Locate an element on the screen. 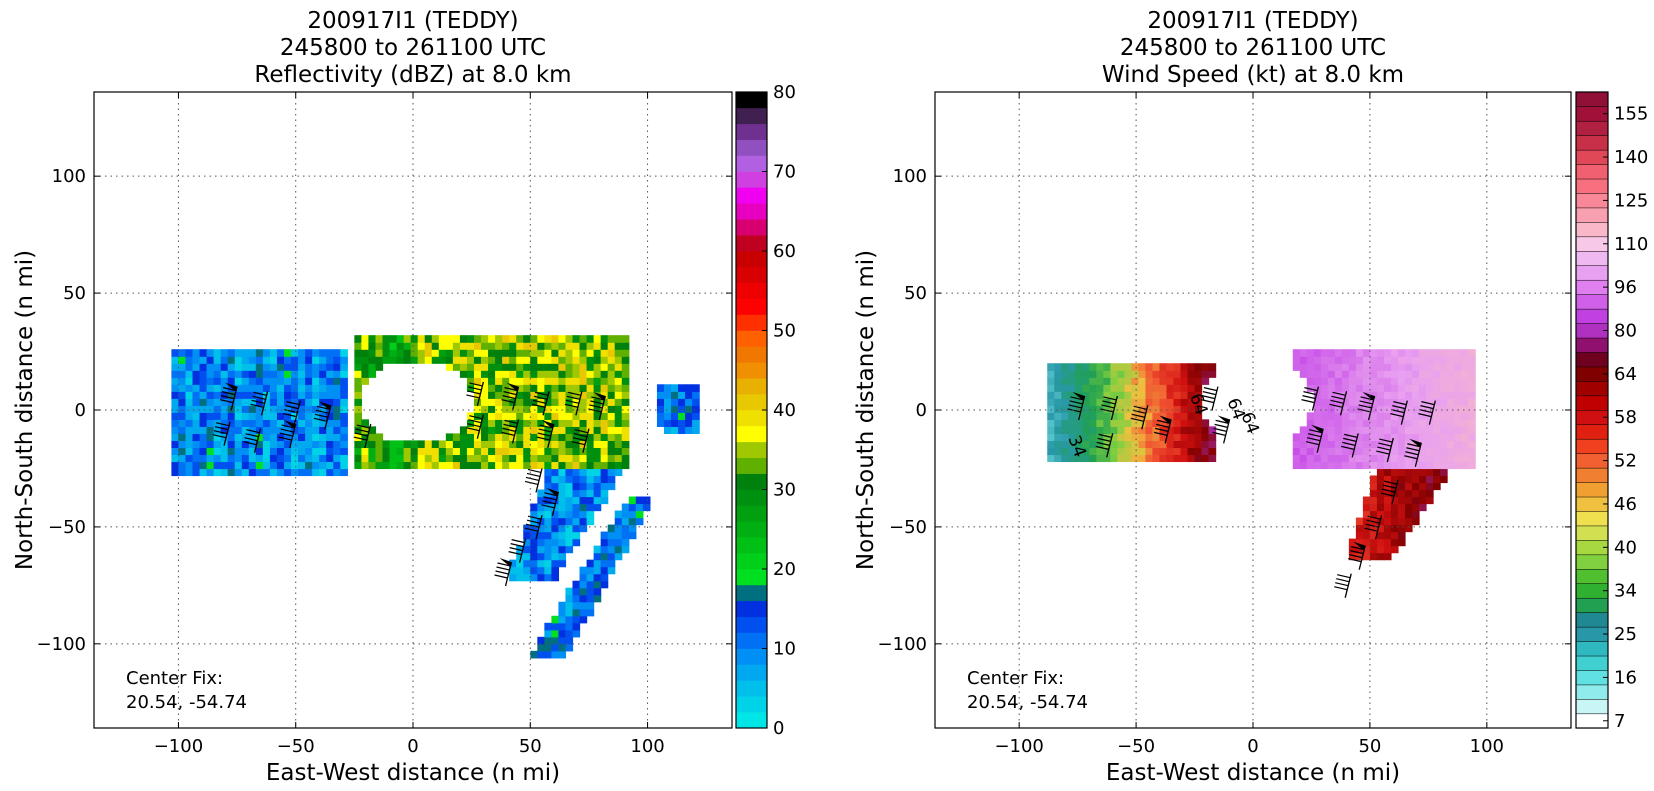 The height and width of the screenshot is (791, 1654). wind-barb is located at coordinates (1076, 406).